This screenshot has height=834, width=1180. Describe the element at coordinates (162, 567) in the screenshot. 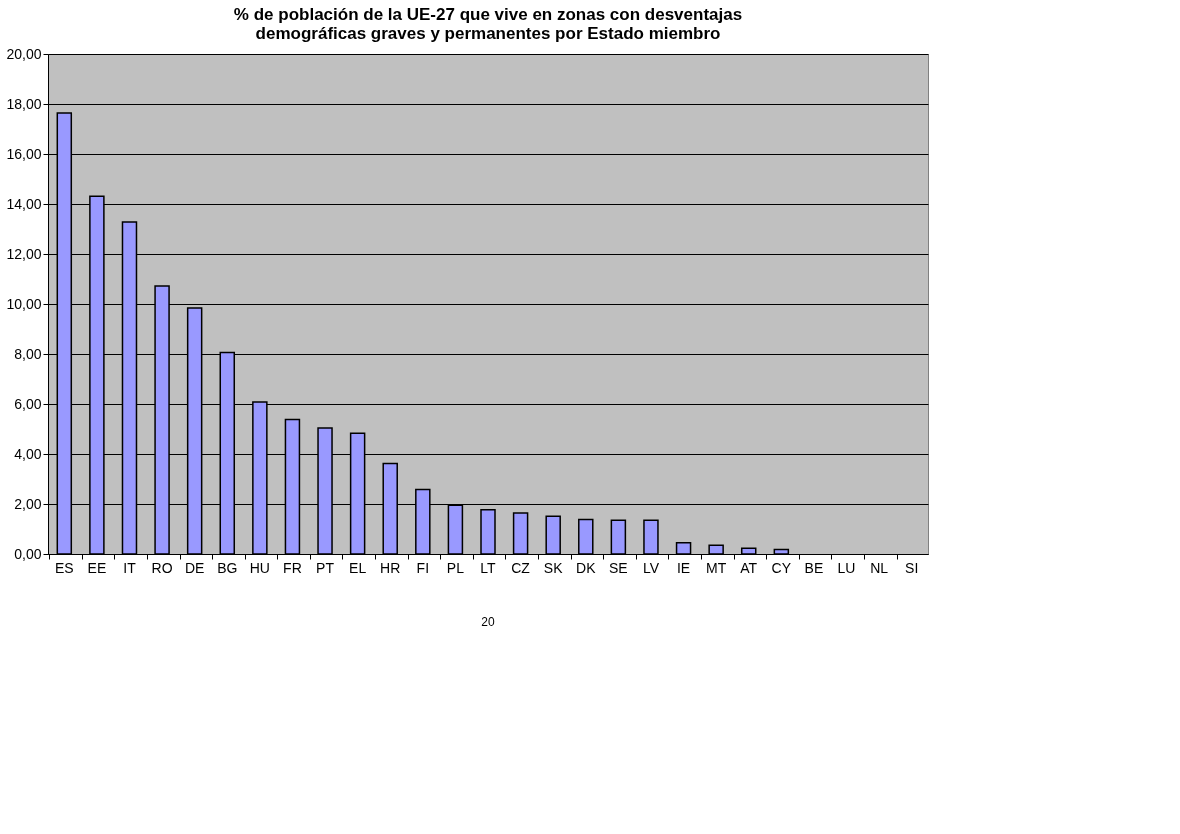

I see `x-tick-label: RO` at that location.